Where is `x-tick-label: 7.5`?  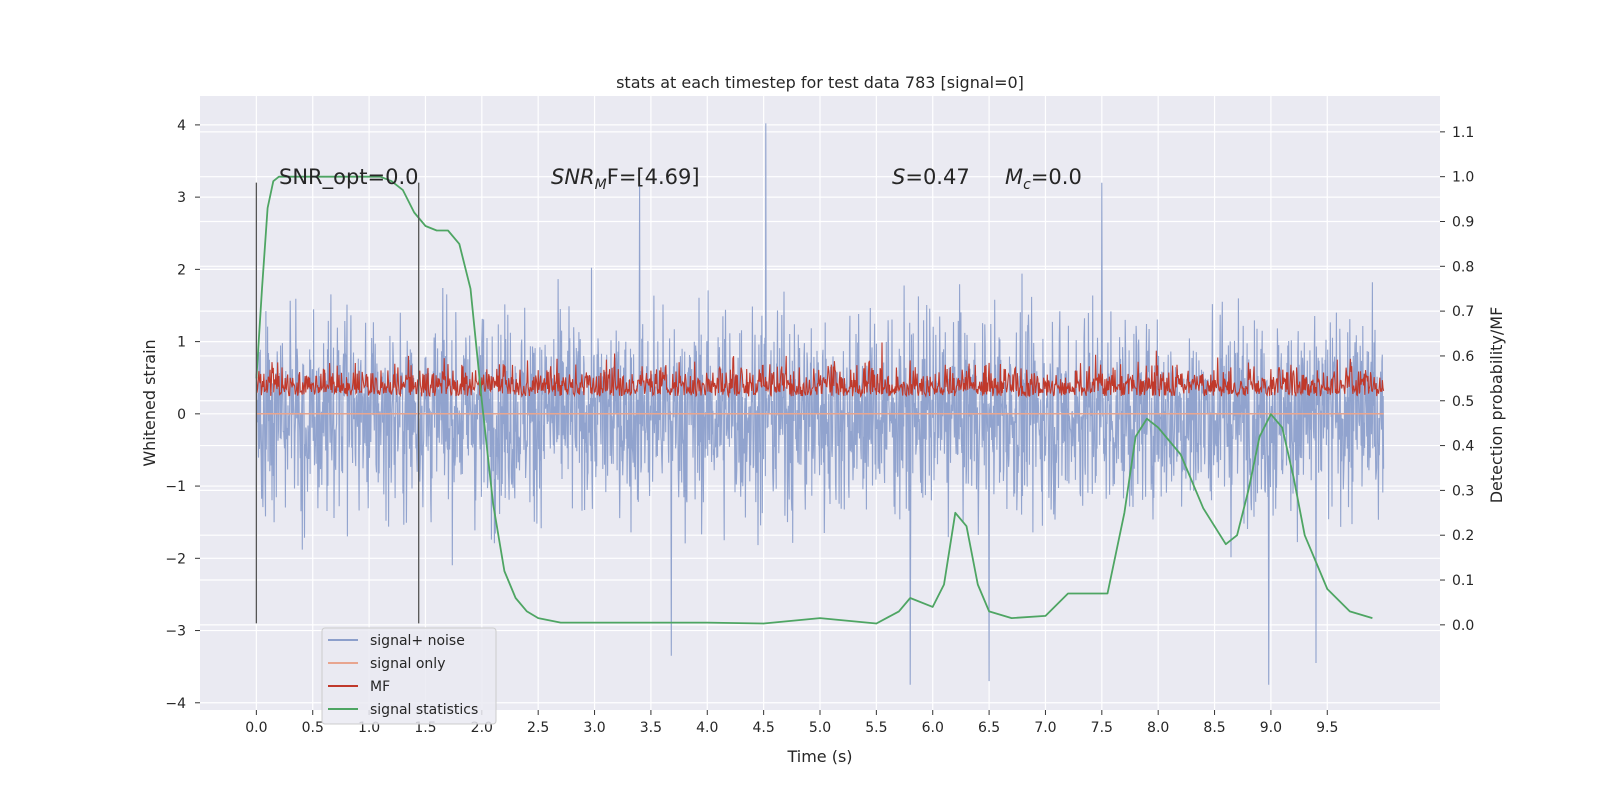 x-tick-label: 7.5 is located at coordinates (1102, 728).